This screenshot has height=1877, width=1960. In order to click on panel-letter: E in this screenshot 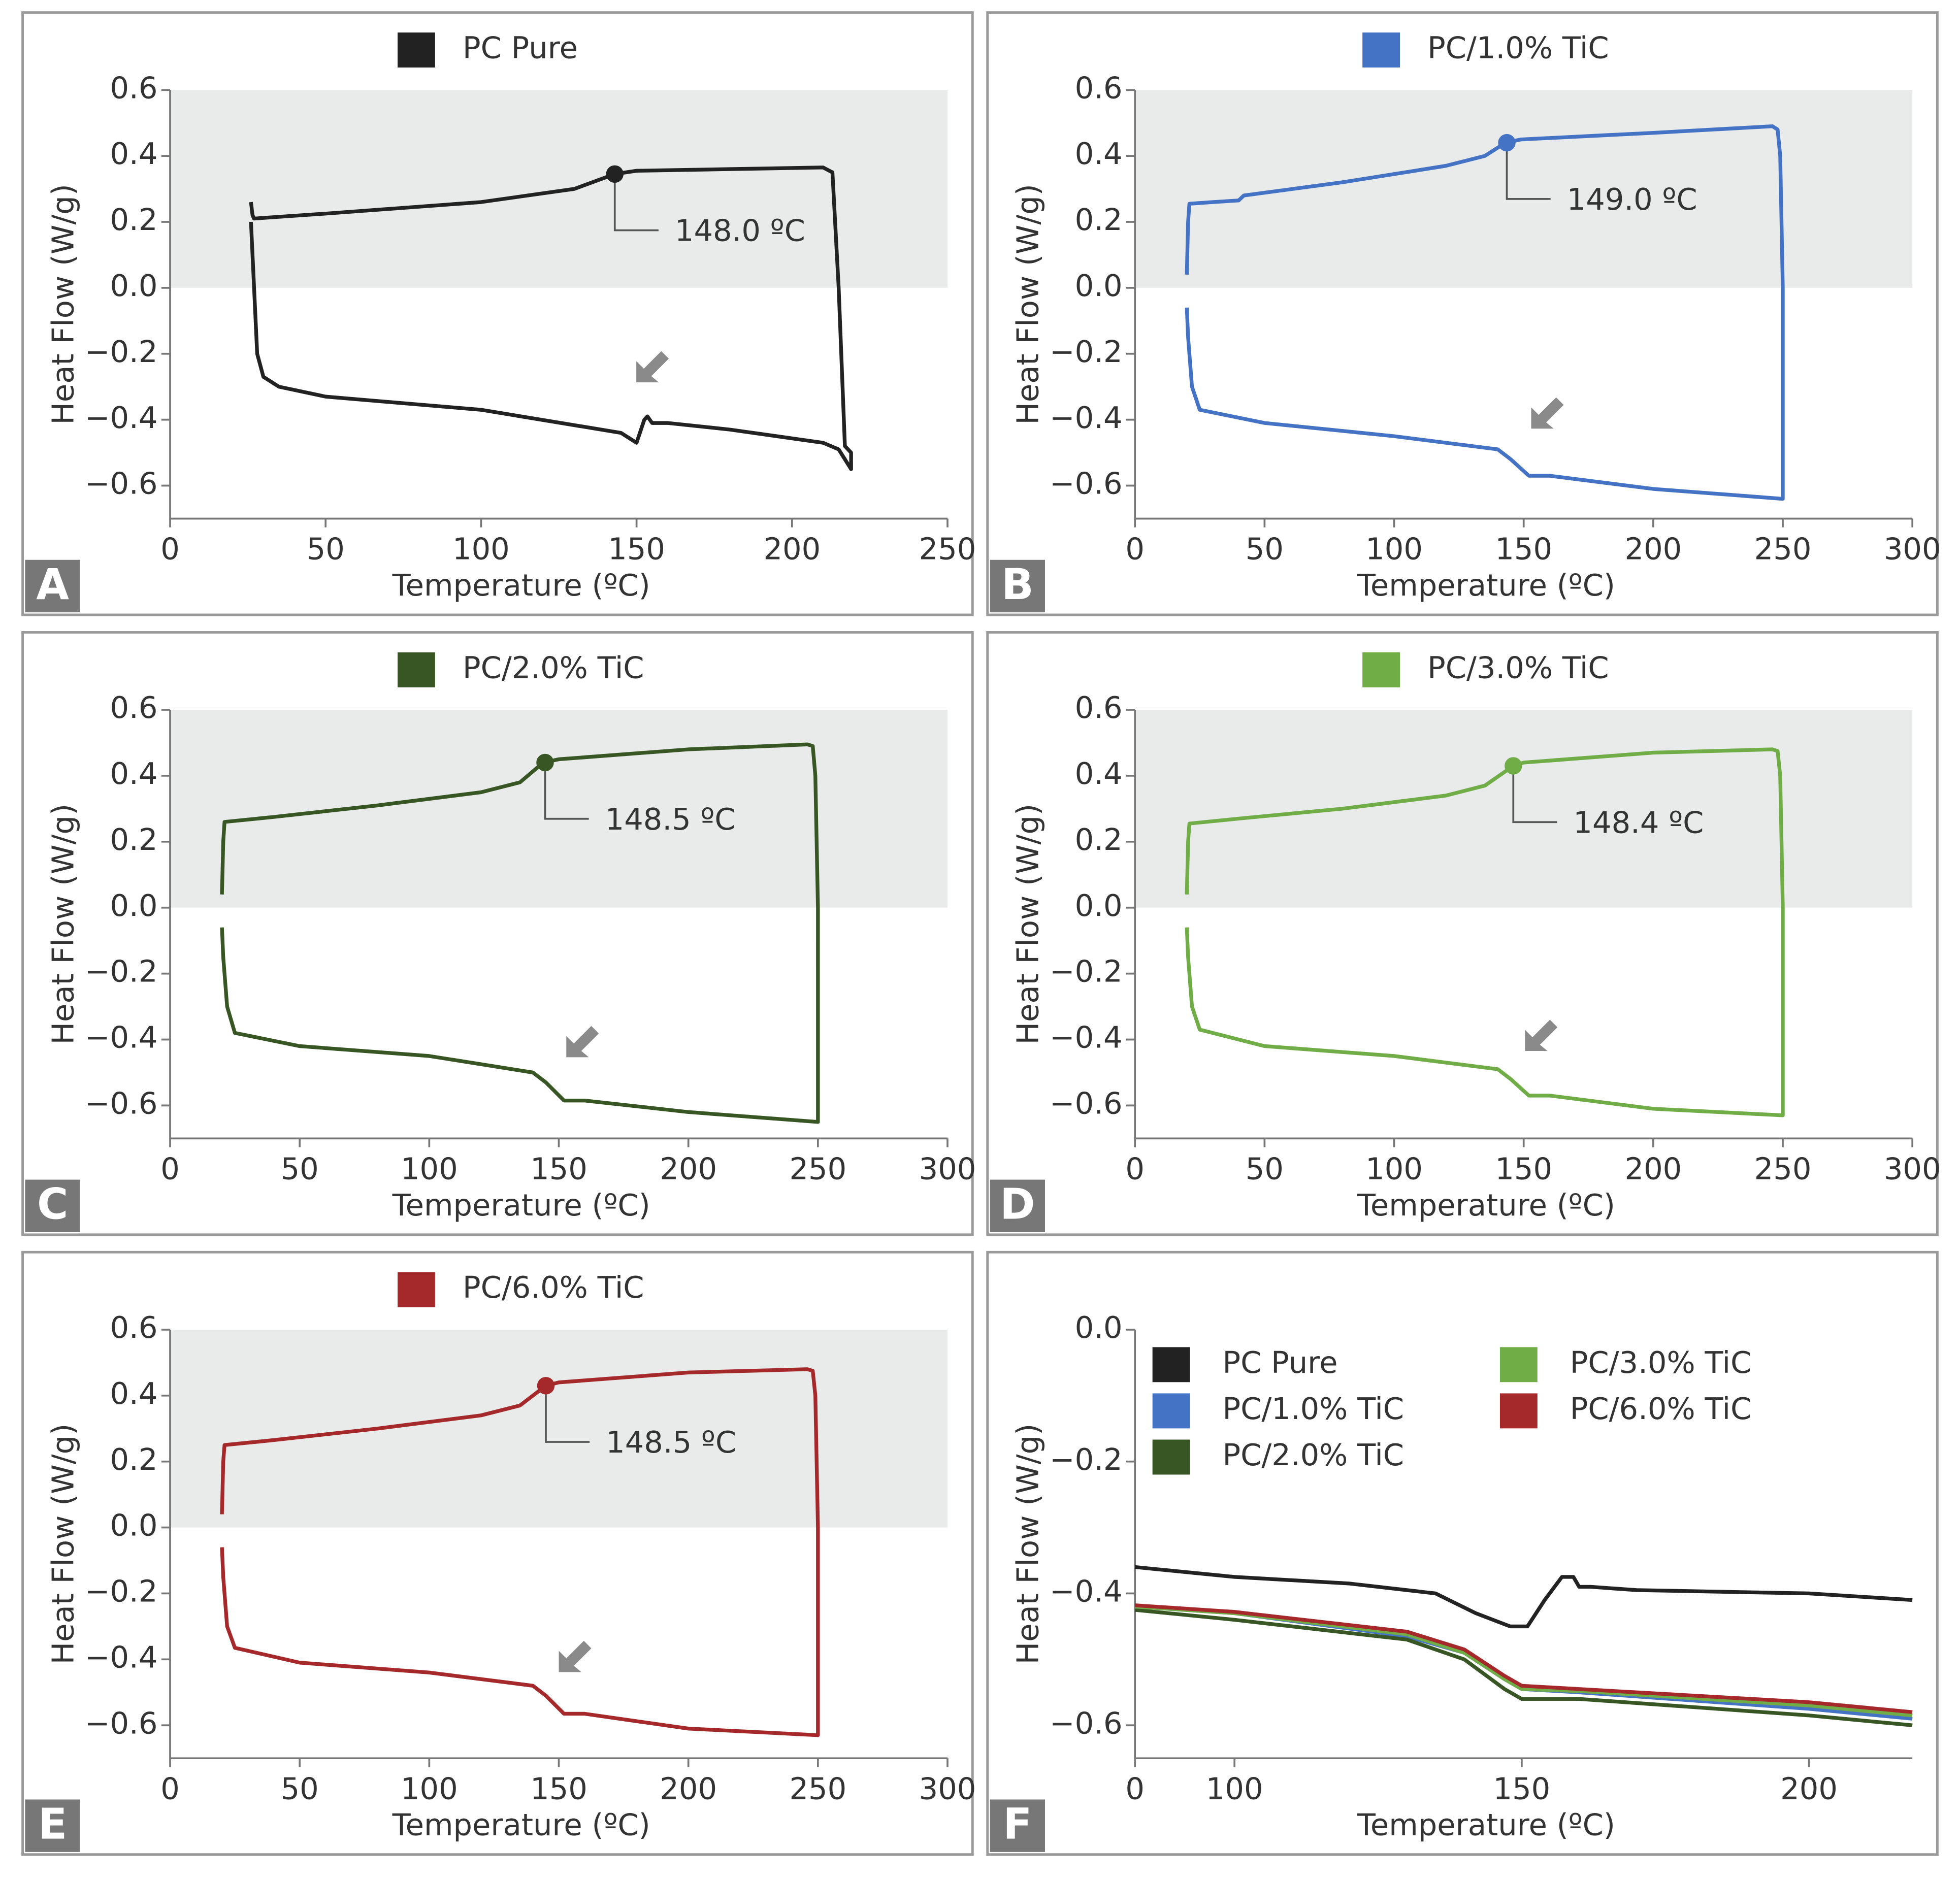, I will do `click(53, 1824)`.